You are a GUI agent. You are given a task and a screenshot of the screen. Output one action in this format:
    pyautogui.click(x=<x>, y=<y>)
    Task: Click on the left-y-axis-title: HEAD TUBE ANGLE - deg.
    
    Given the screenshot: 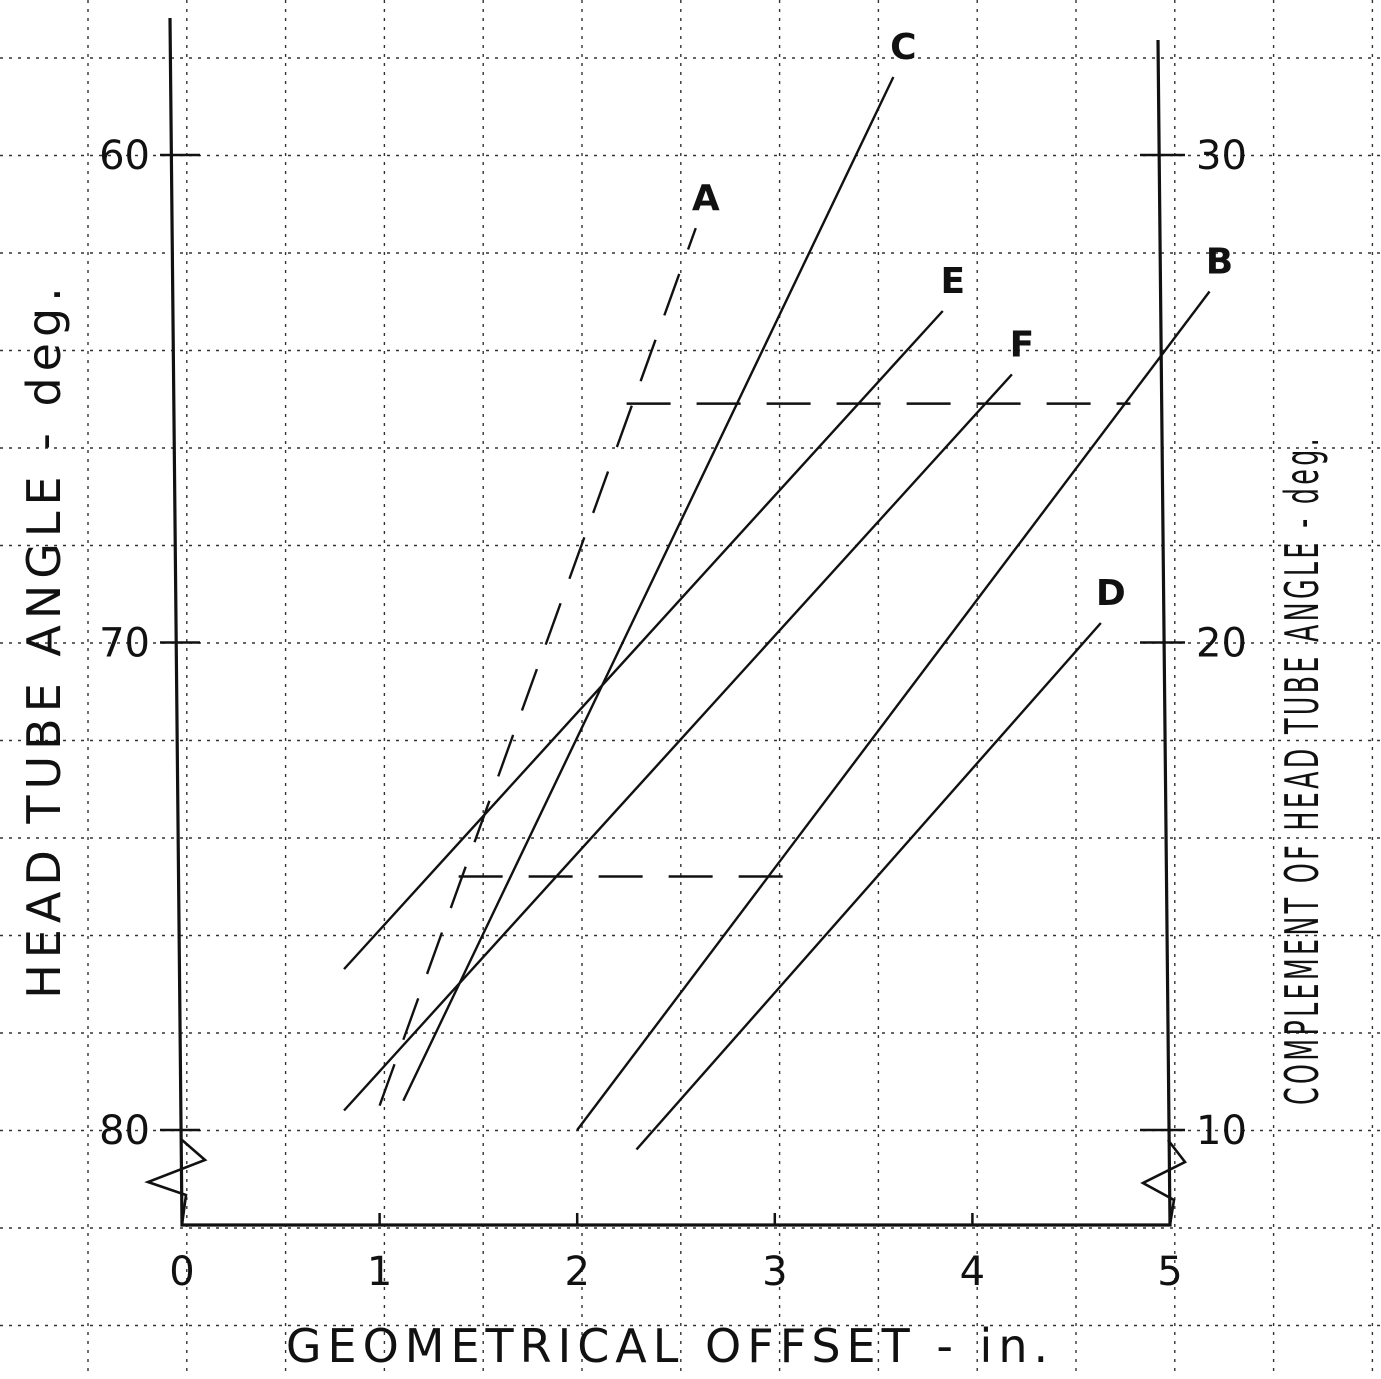 What is the action you would take?
    pyautogui.click(x=44, y=640)
    